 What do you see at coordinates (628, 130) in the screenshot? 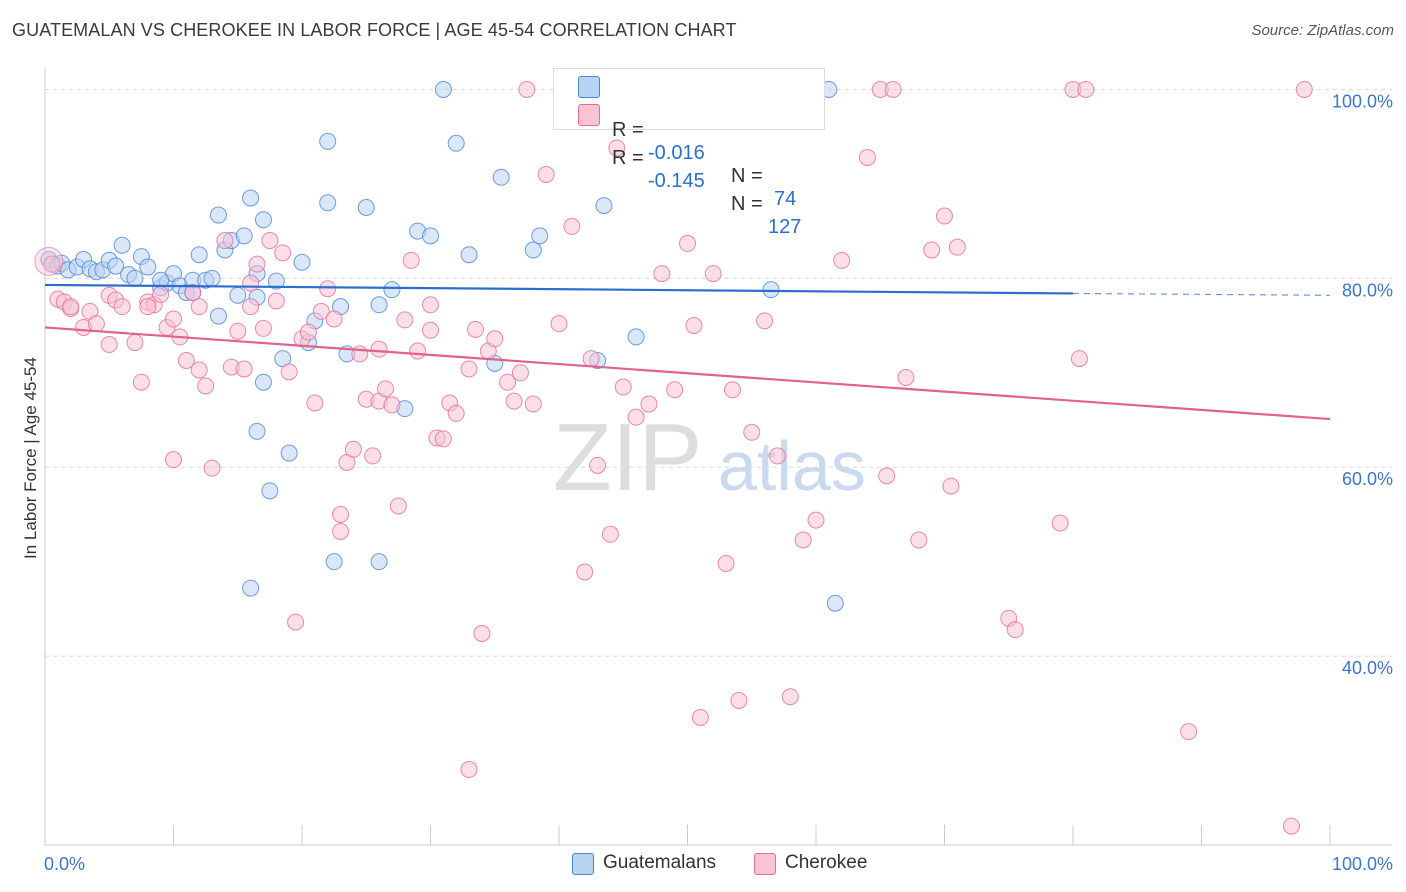
I see `legend-r-label: R =` at bounding box center [628, 130].